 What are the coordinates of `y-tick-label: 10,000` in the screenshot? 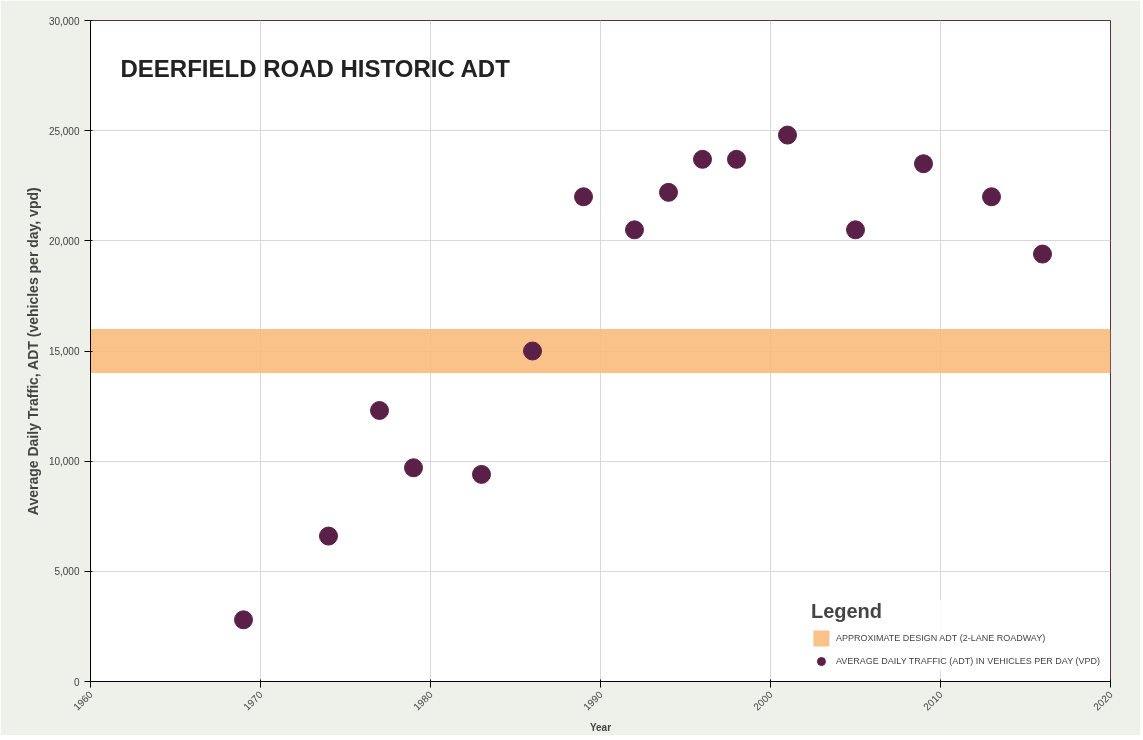 It's located at (64, 462).